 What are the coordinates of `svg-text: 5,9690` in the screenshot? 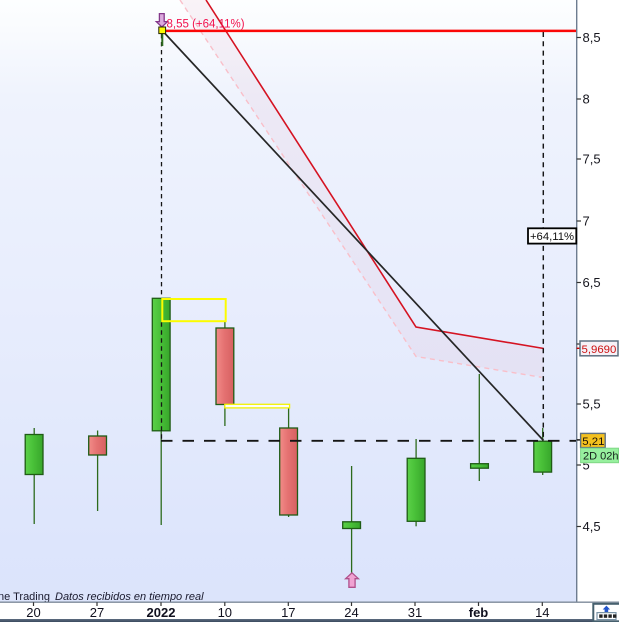 It's located at (599, 350).